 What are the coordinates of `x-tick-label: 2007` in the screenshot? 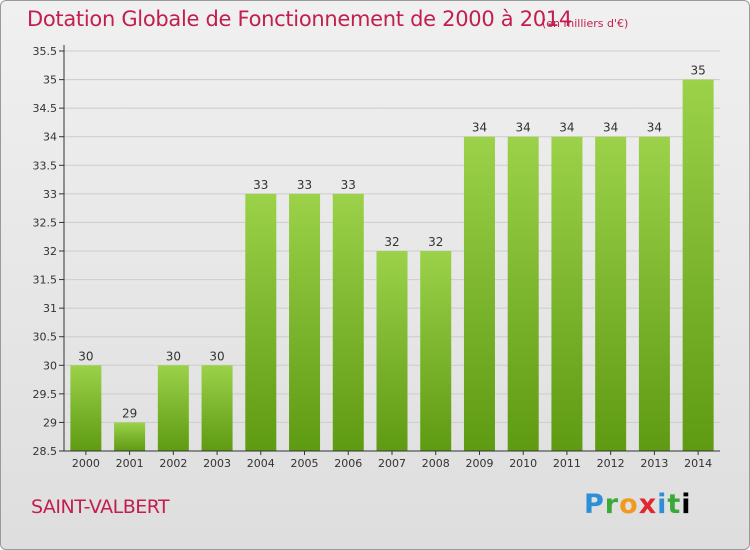 It's located at (392, 463).